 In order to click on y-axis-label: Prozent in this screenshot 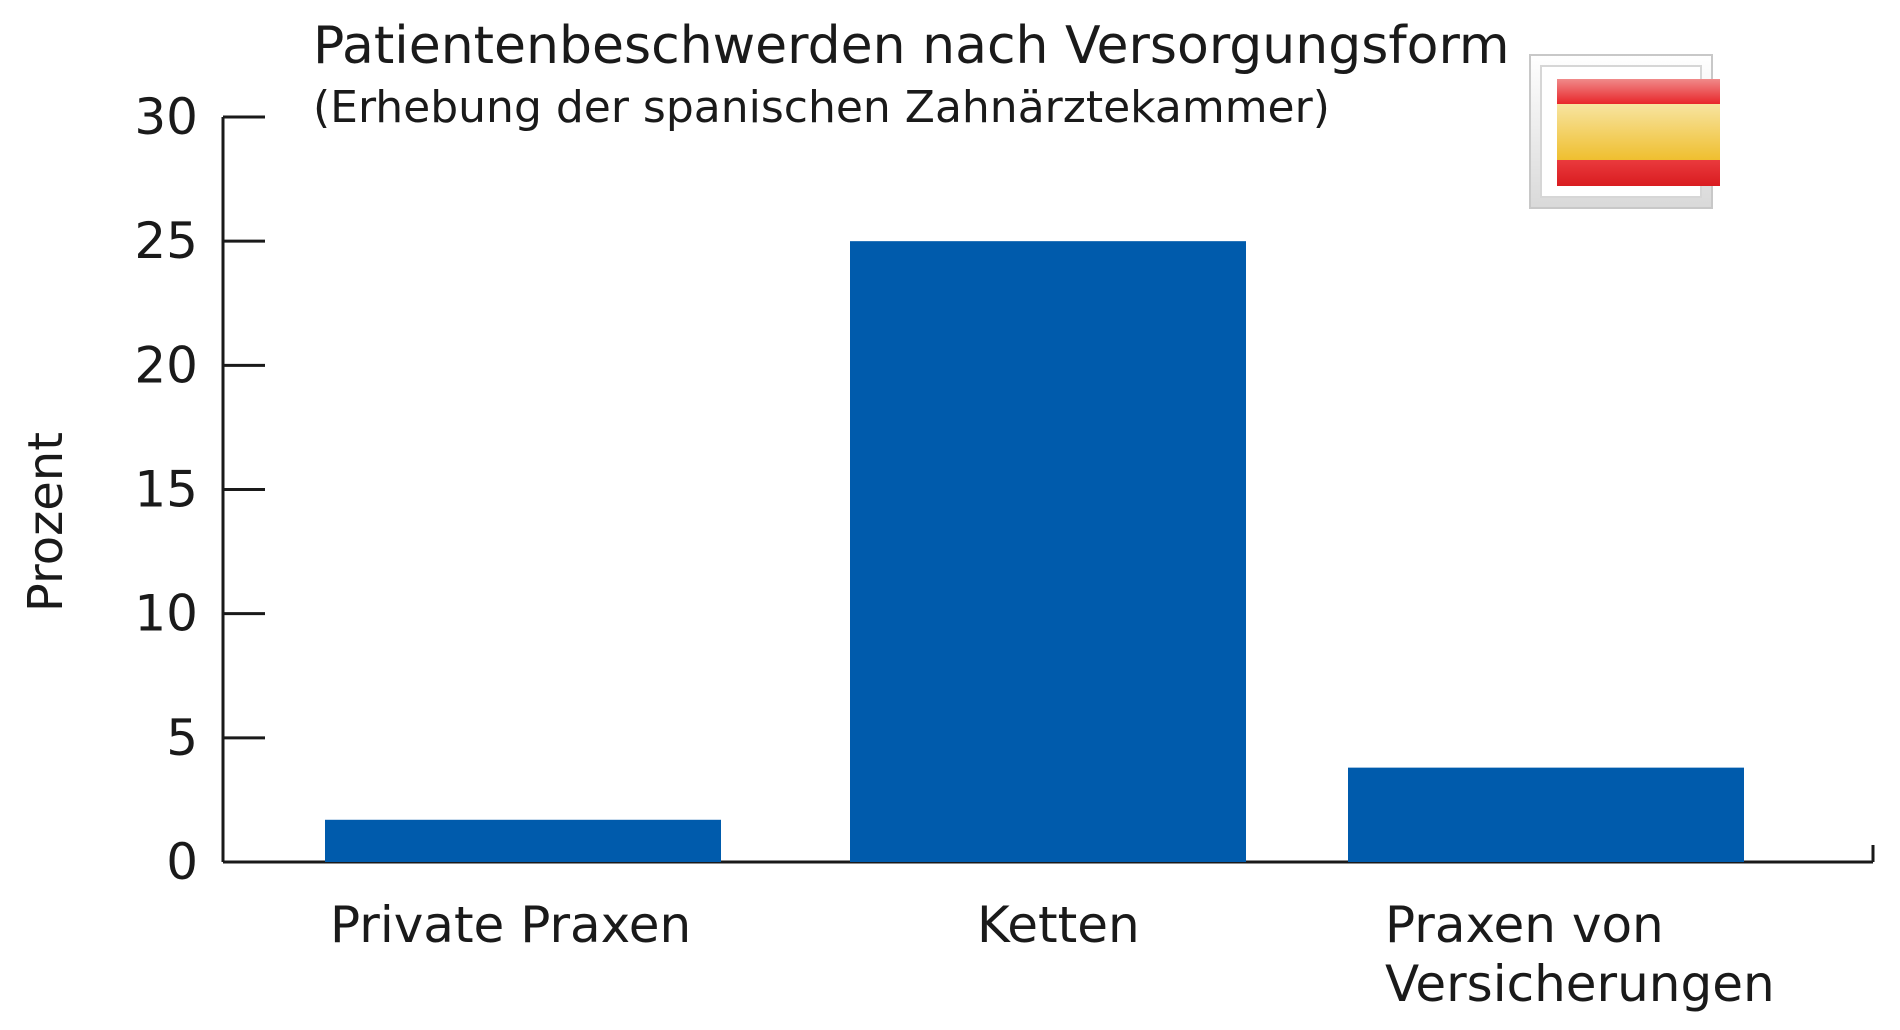, I will do `click(46, 522)`.